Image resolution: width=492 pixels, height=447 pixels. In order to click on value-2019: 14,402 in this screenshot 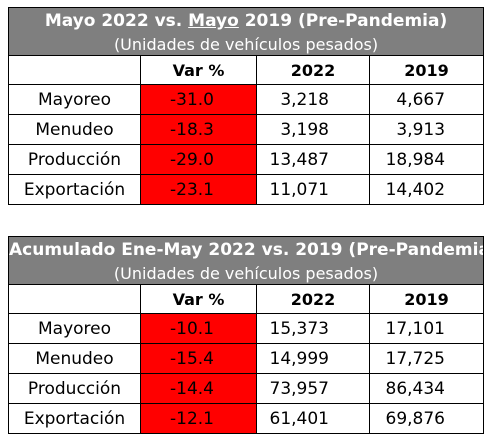, I will do `click(426, 189)`.